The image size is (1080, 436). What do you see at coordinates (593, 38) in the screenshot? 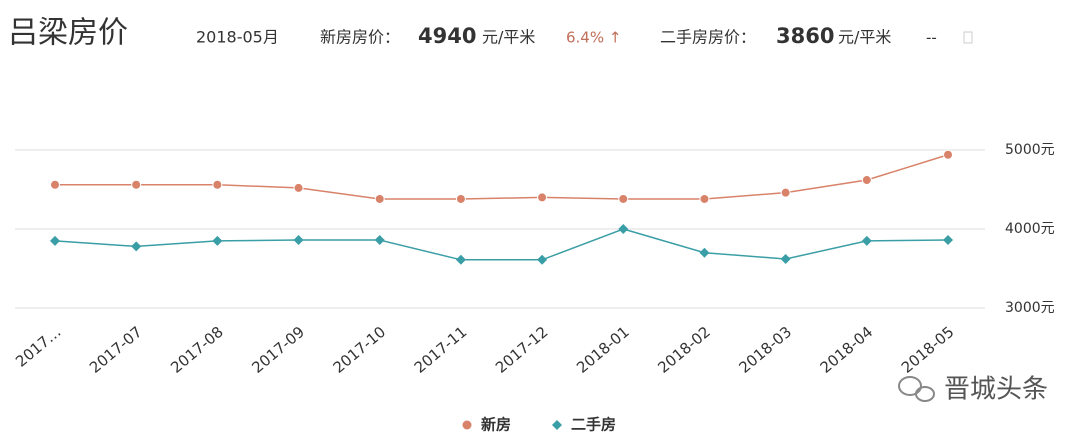
I see `new-change: 6.4% ↑` at bounding box center [593, 38].